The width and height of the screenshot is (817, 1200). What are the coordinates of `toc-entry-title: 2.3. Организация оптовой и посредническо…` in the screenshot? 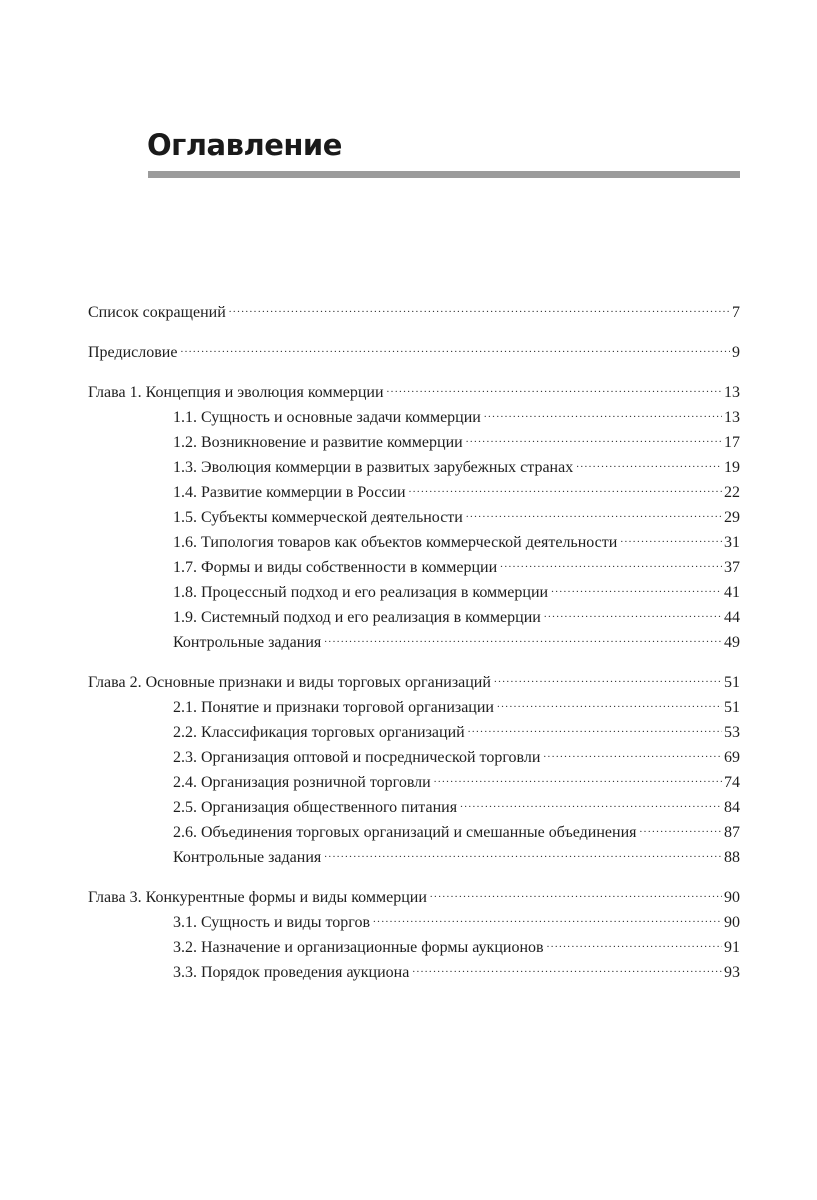 It's located at (357, 757).